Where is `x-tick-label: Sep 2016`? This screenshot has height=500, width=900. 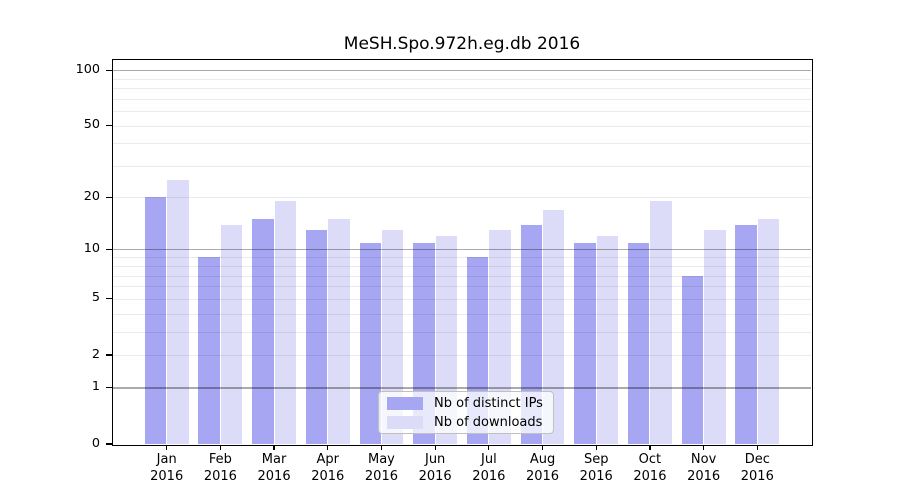 x-tick-label: Sep 2016 is located at coordinates (596, 468).